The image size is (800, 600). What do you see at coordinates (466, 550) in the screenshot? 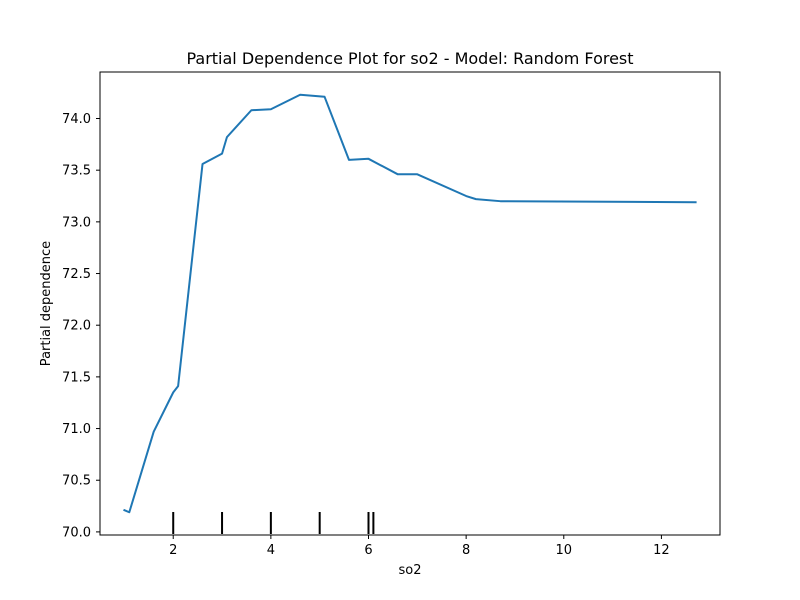
I see `x-tick-label: 8` at bounding box center [466, 550].